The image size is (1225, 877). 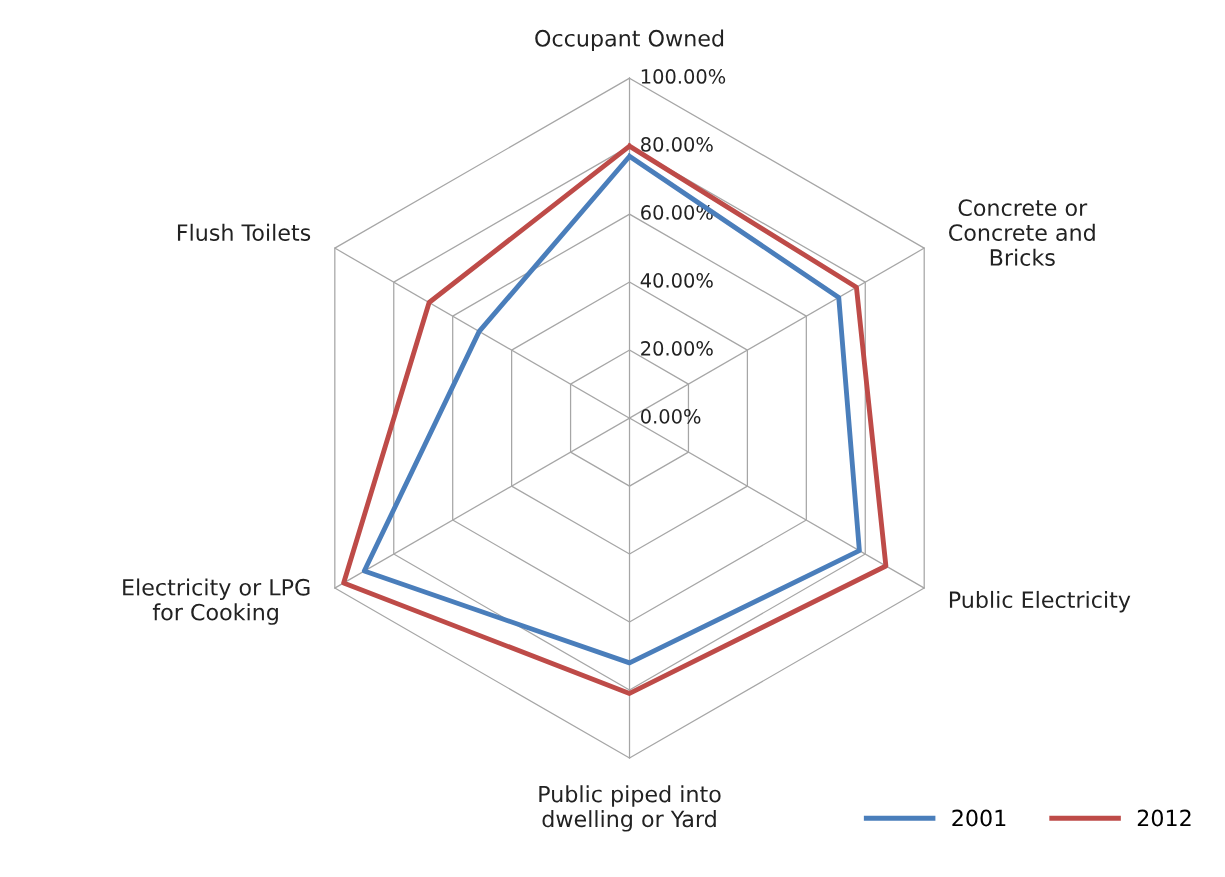 I want to click on spoke-label: Occupant Owned, so click(x=629, y=40).